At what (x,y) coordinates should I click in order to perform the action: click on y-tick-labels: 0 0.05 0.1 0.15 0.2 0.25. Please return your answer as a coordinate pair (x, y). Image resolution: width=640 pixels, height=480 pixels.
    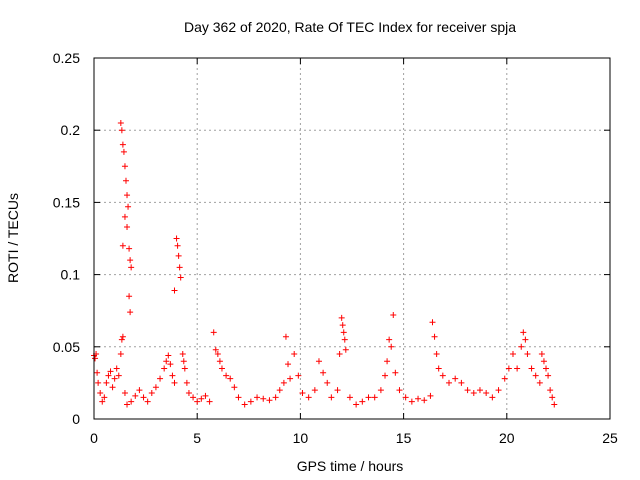
    Looking at the image, I should click on (66, 238).